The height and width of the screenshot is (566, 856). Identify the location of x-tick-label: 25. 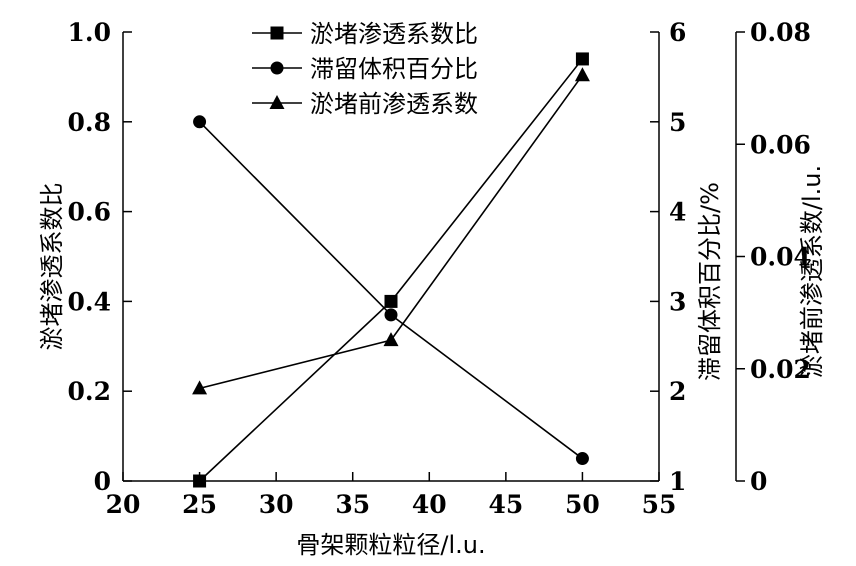
(199, 504).